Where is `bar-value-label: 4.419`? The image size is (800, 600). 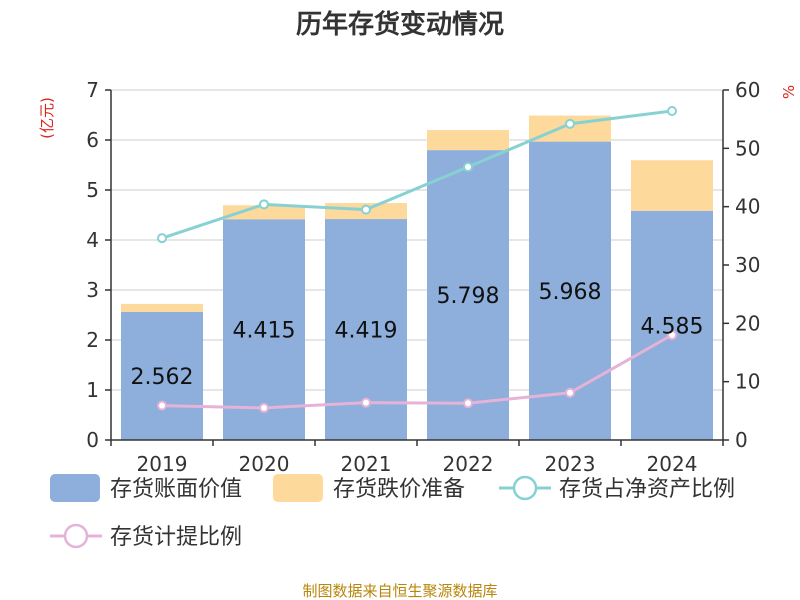
bar-value-label: 4.419 is located at coordinates (366, 331).